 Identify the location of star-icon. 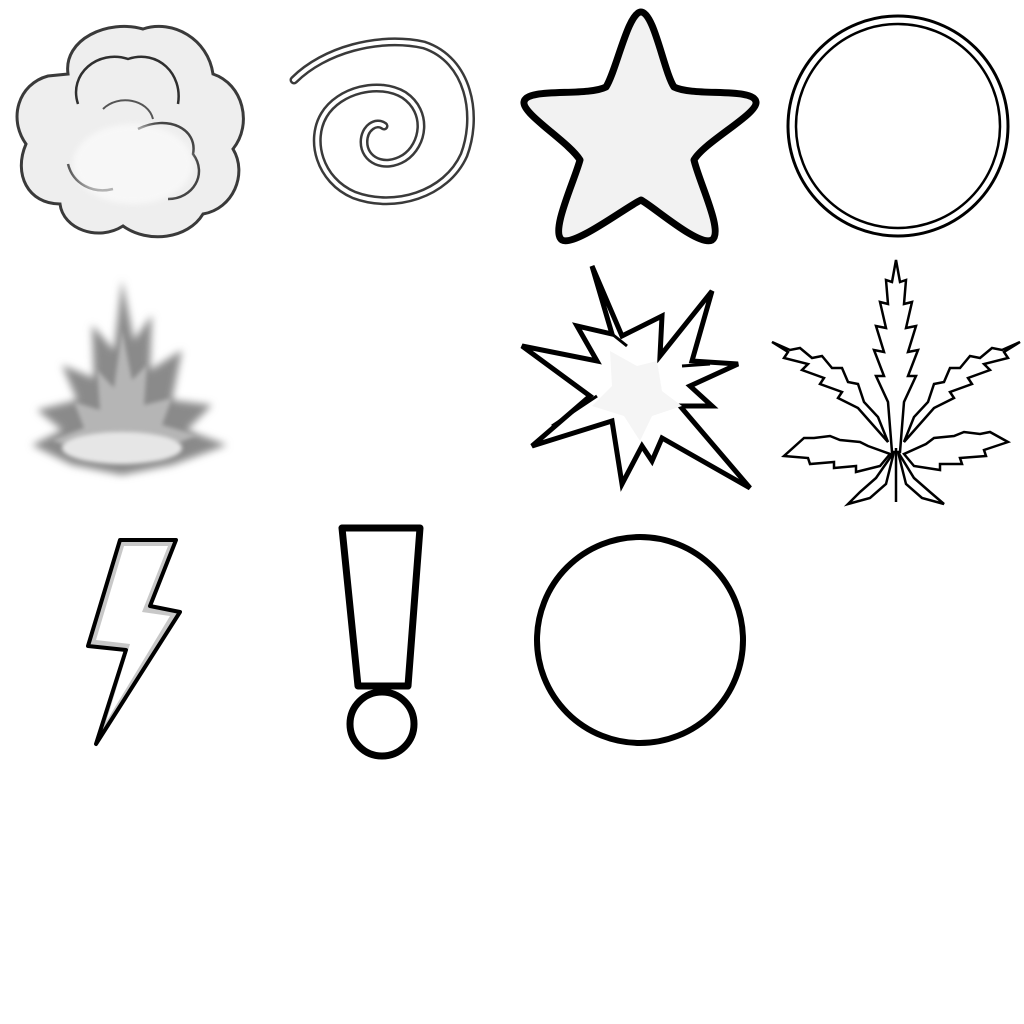
(640, 126).